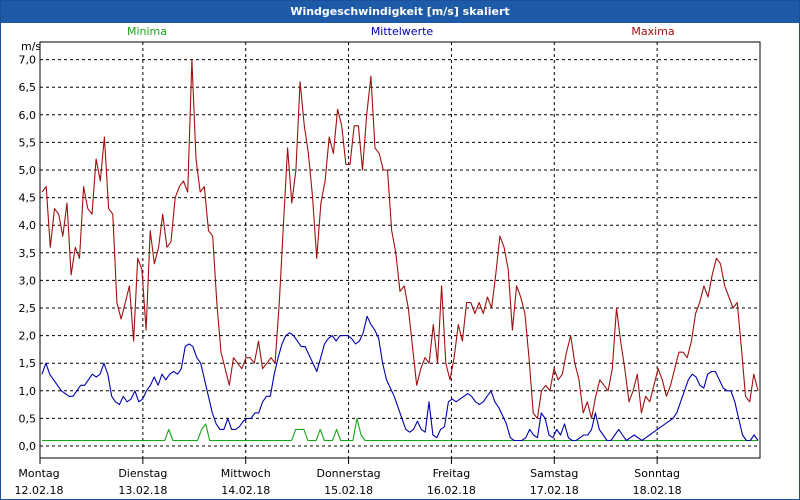 Image resolution: width=800 pixels, height=500 pixels. What do you see at coordinates (28, 225) in the screenshot?
I see `y-tick-label: 4,0` at bounding box center [28, 225].